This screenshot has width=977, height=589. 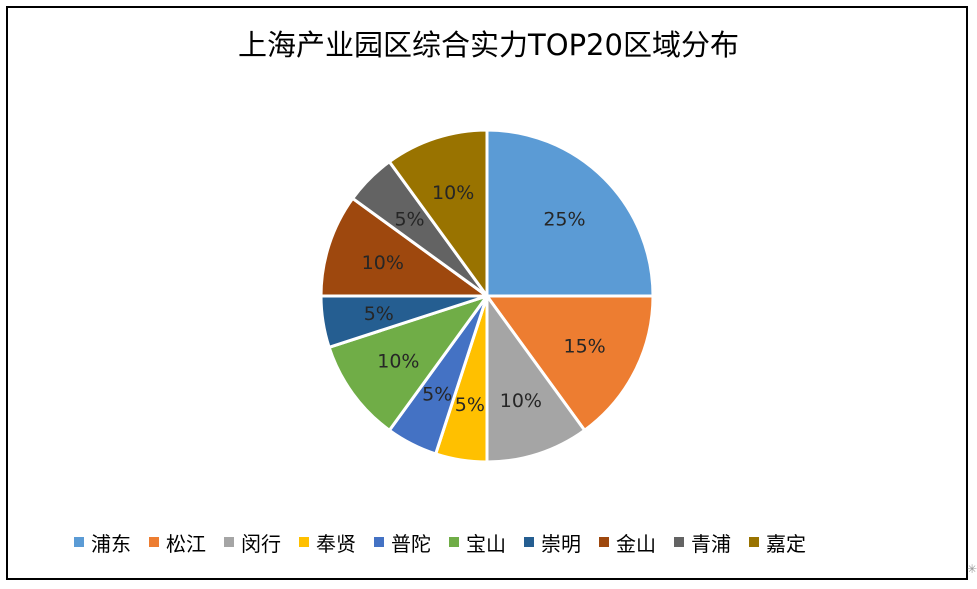 I want to click on slice-data-label: 25%, so click(x=564, y=220).